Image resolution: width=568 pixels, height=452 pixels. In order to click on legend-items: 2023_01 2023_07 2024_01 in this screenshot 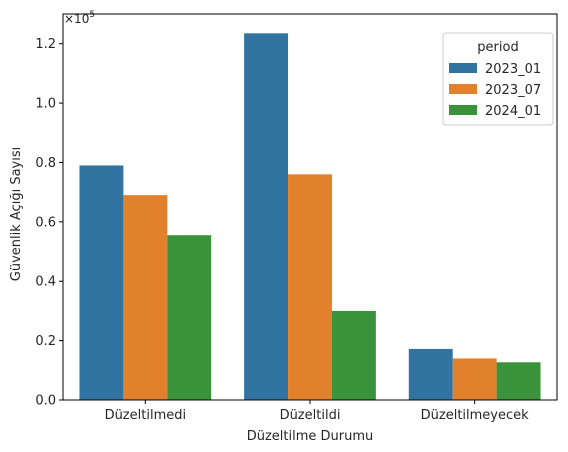, I will do `click(495, 90)`.